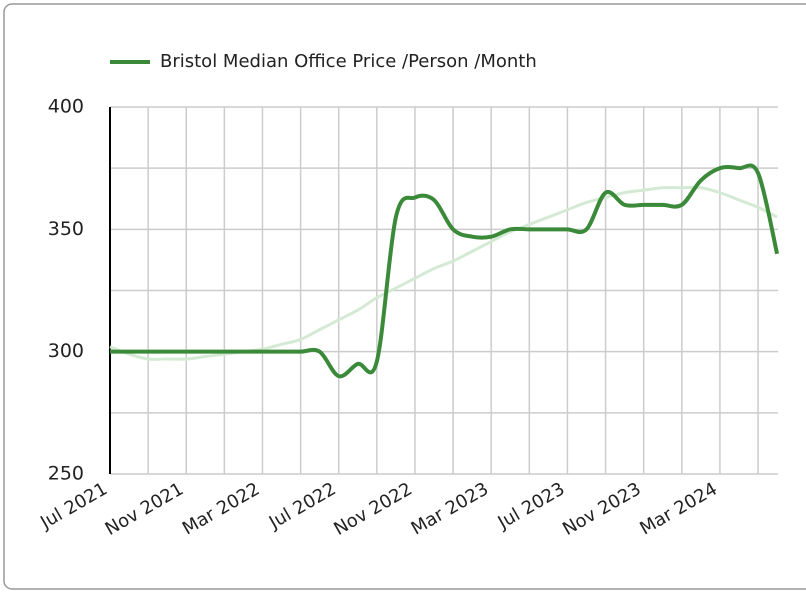 This screenshot has height=595, width=806. I want to click on y-tick-label: 400, so click(66, 107).